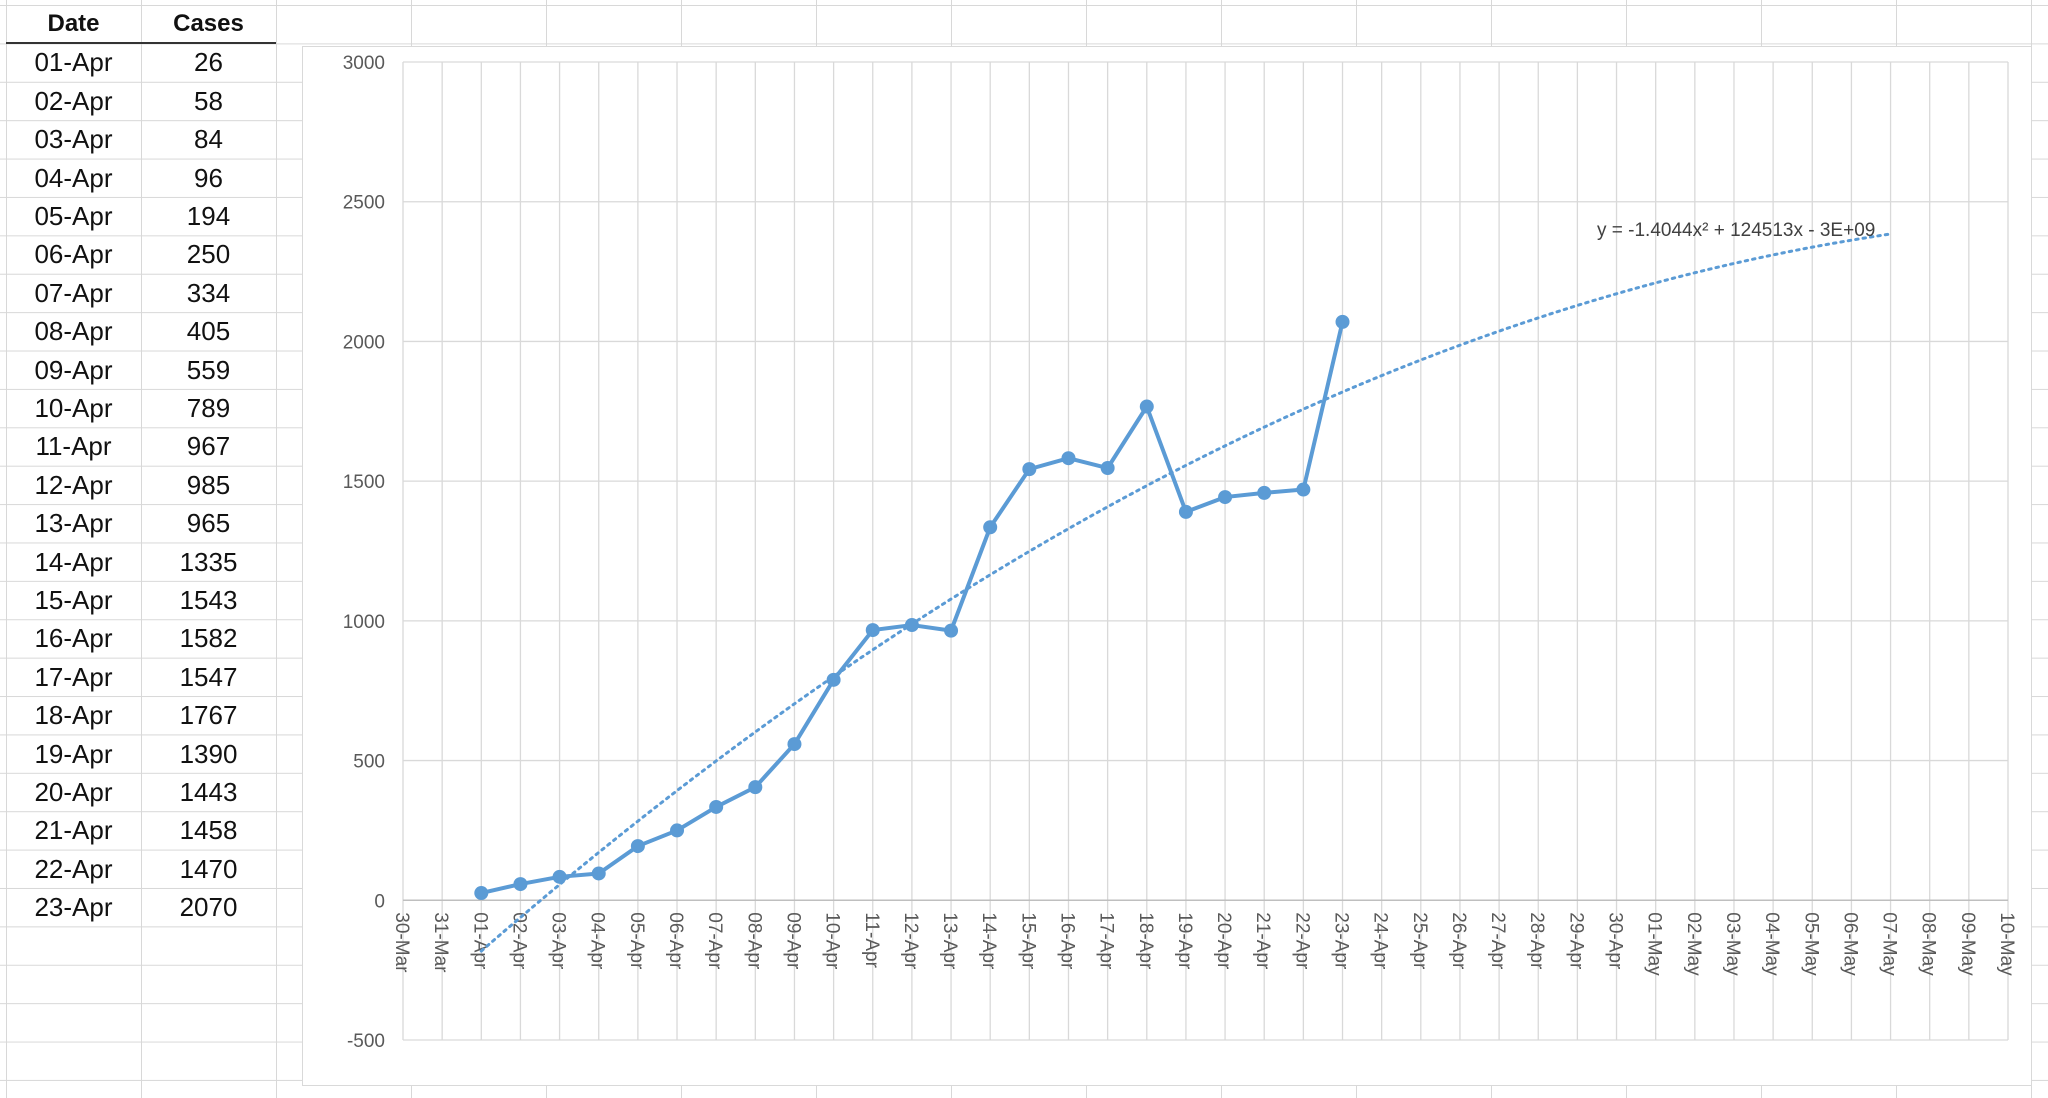  I want to click on x-tick-label: 28-Apr, so click(1536, 941).